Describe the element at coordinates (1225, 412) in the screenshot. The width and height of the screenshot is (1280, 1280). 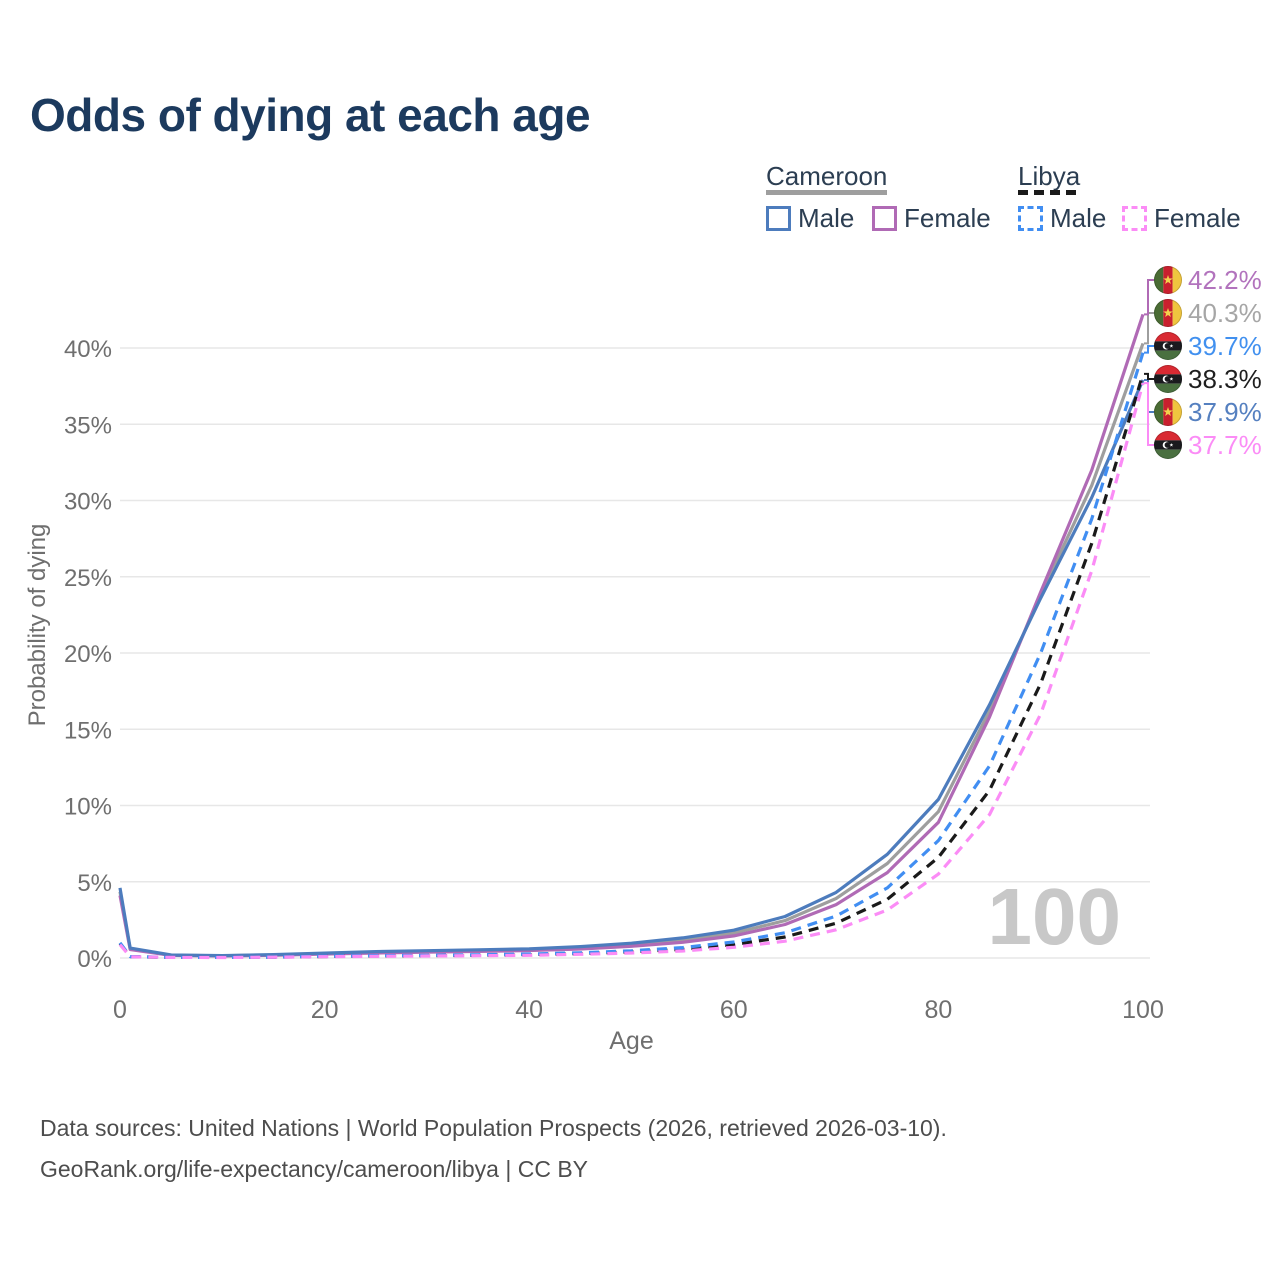
I see `end-value-label-cameroon-male: 37.9%` at that location.